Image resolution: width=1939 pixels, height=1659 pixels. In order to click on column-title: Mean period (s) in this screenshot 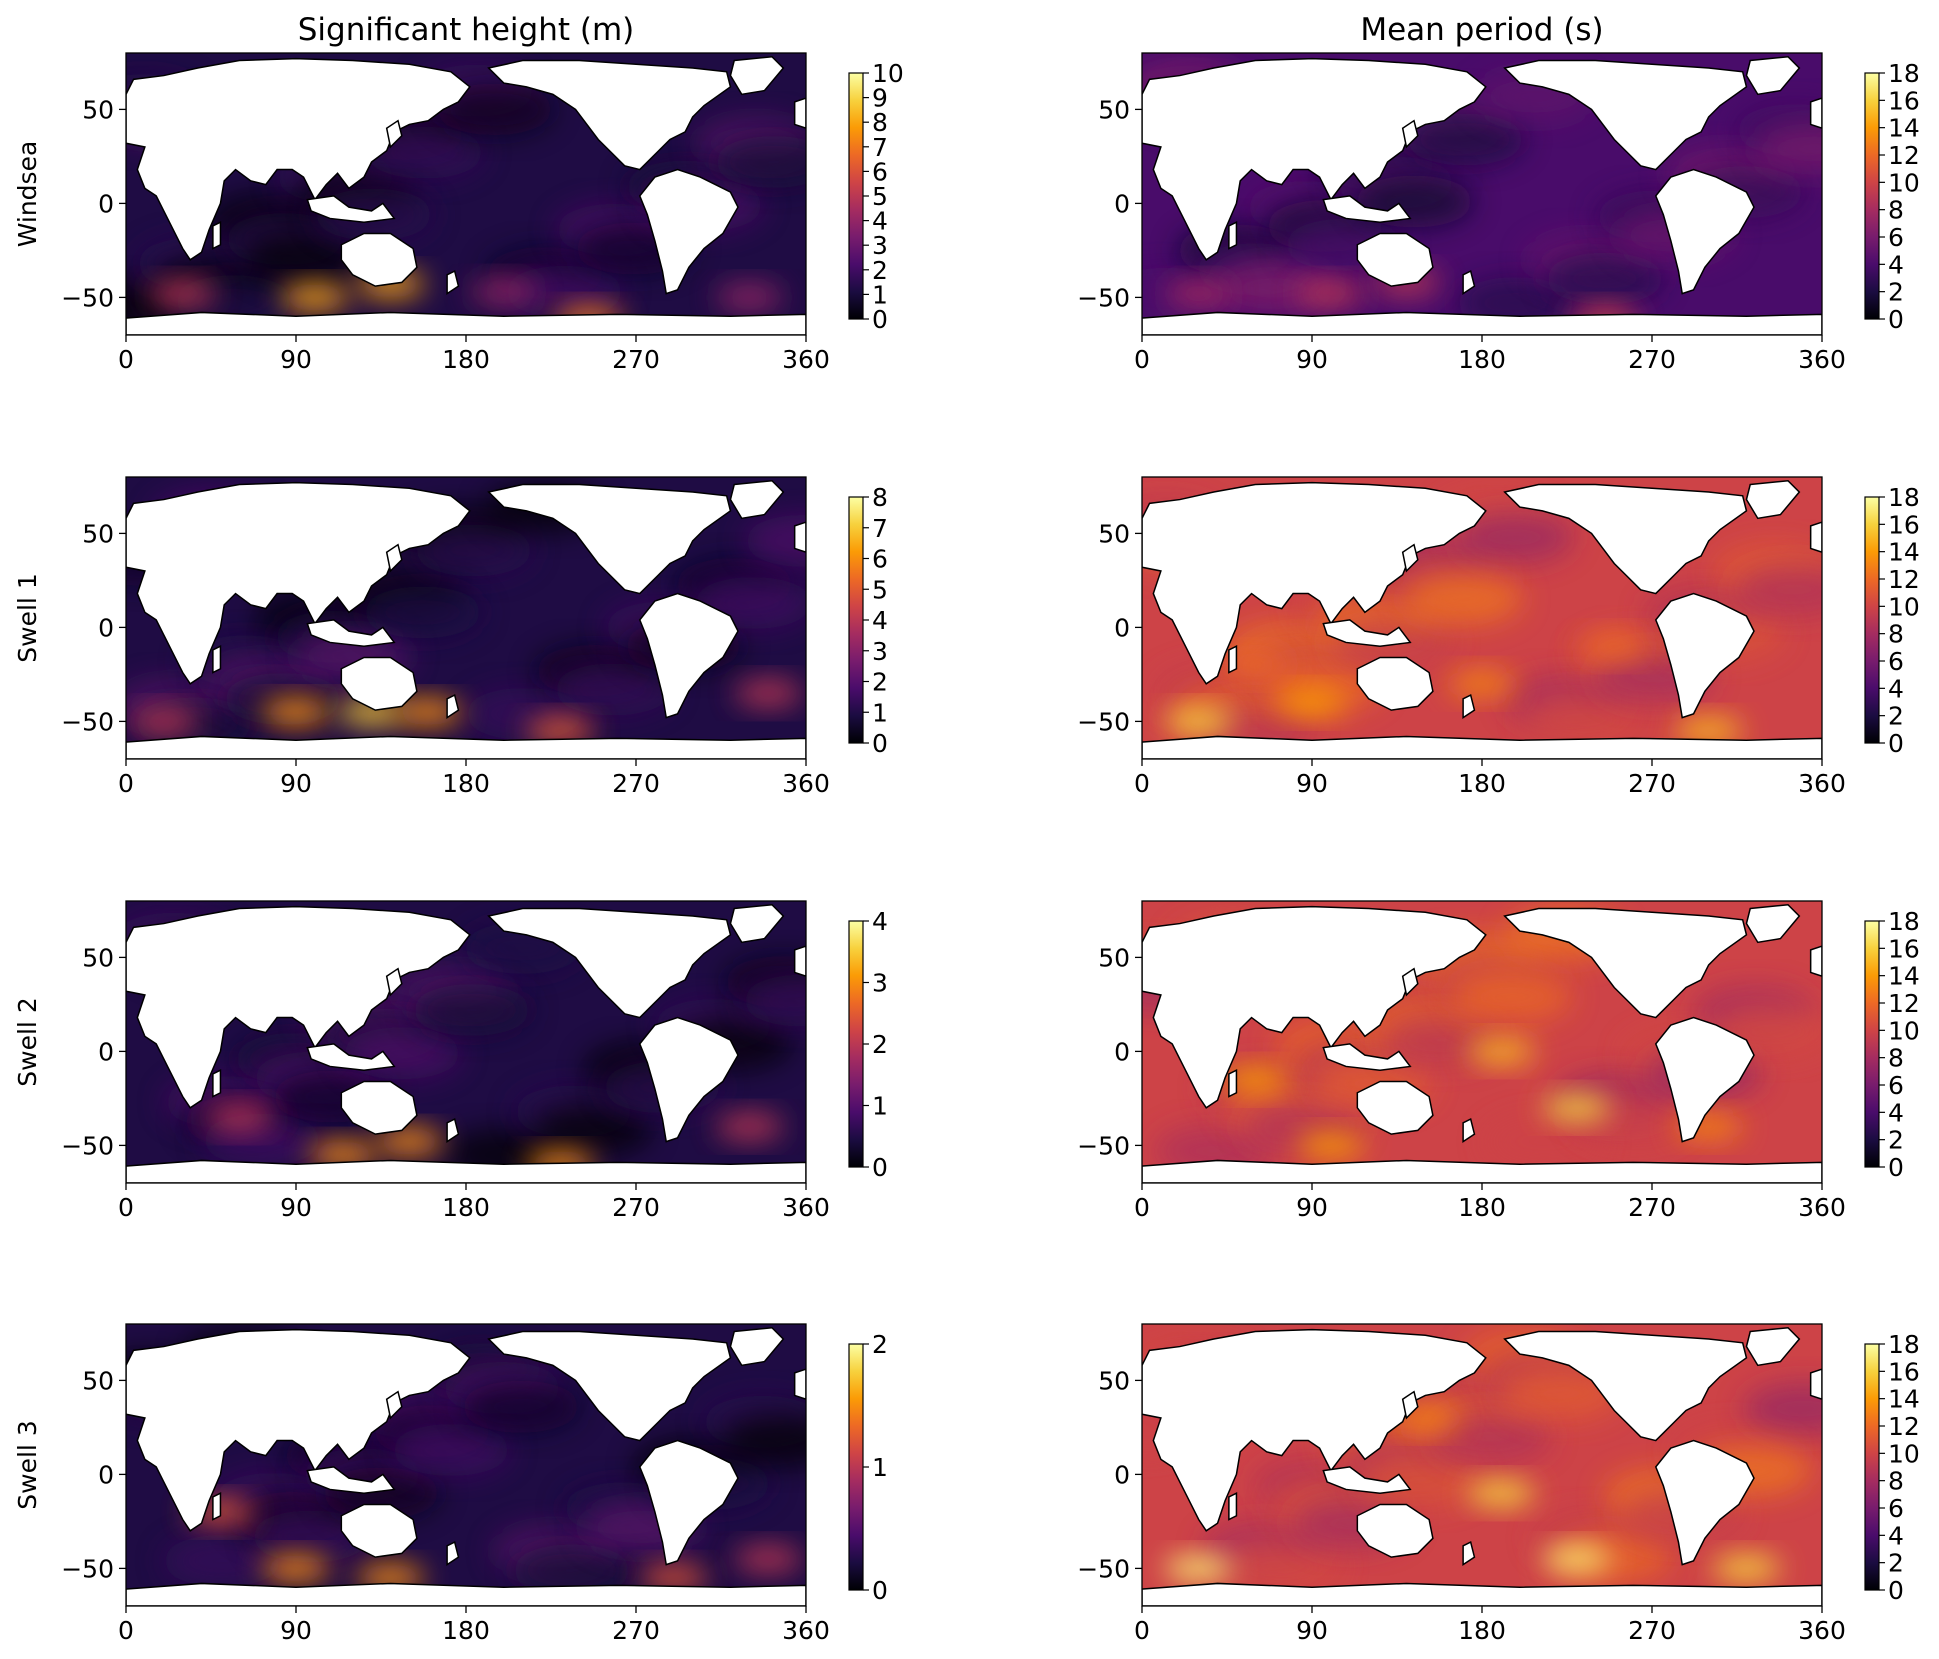, I will do `click(1481, 30)`.